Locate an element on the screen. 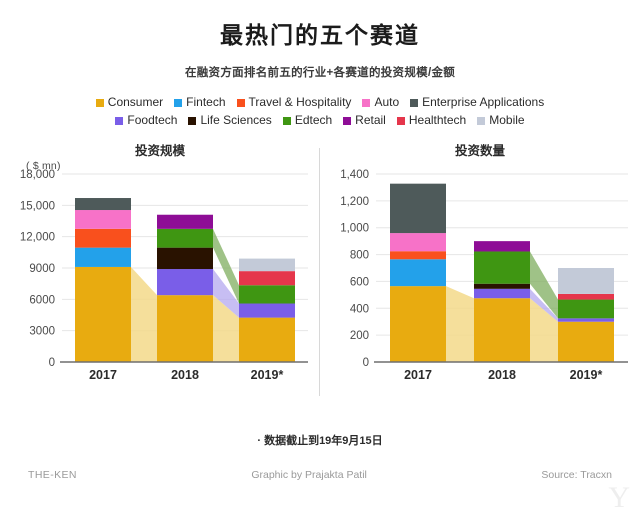 The height and width of the screenshot is (517, 640). panel-title-right: 投资数量 is located at coordinates (479, 151).